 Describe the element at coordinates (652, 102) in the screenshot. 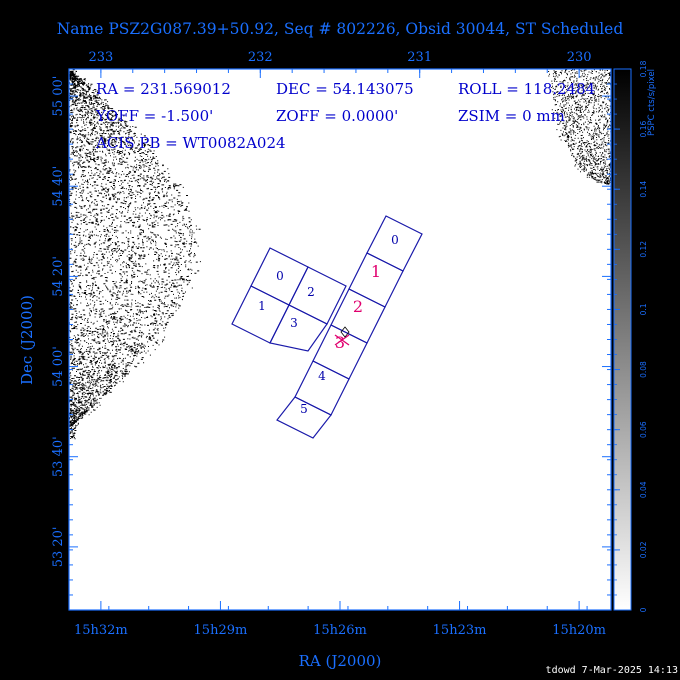

I see `colorbar-label: PSPC cts/s/pixel` at that location.